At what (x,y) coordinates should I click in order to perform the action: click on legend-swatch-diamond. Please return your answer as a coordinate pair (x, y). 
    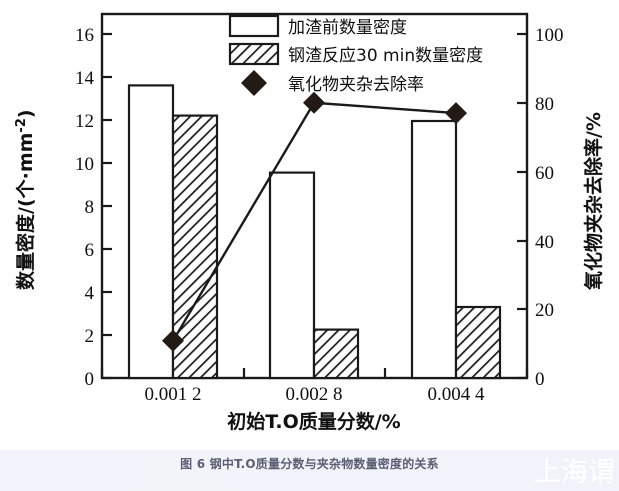
    Looking at the image, I should click on (254, 83).